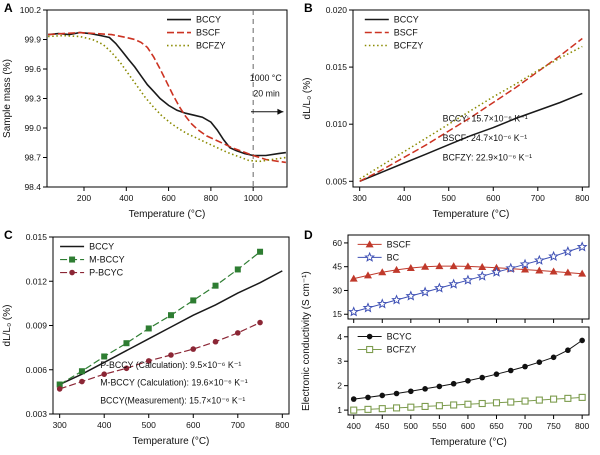  Describe the element at coordinates (84, 198) in the screenshot. I see `svg-text: 200` at that location.